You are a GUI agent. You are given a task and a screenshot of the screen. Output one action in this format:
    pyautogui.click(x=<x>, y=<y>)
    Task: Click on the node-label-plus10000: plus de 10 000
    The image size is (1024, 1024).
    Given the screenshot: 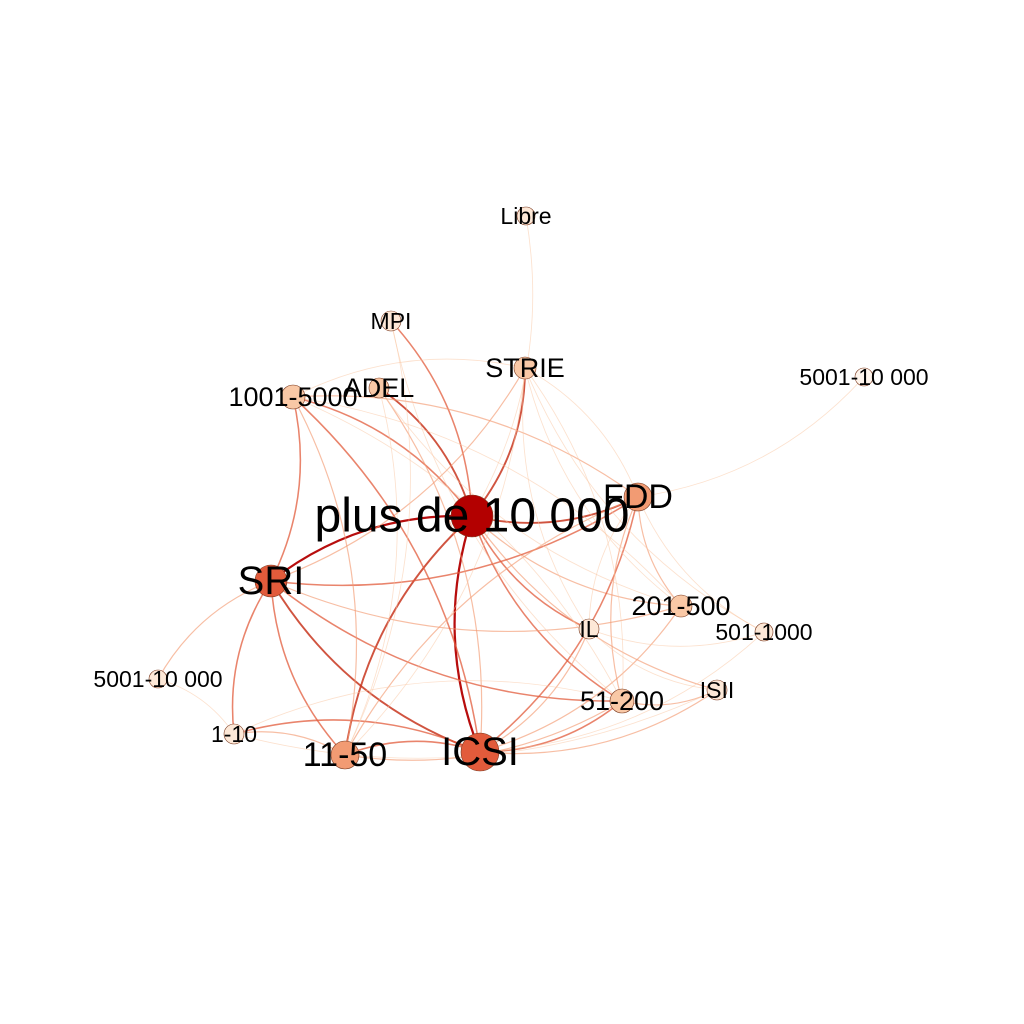 What is the action you would take?
    pyautogui.click(x=472, y=516)
    